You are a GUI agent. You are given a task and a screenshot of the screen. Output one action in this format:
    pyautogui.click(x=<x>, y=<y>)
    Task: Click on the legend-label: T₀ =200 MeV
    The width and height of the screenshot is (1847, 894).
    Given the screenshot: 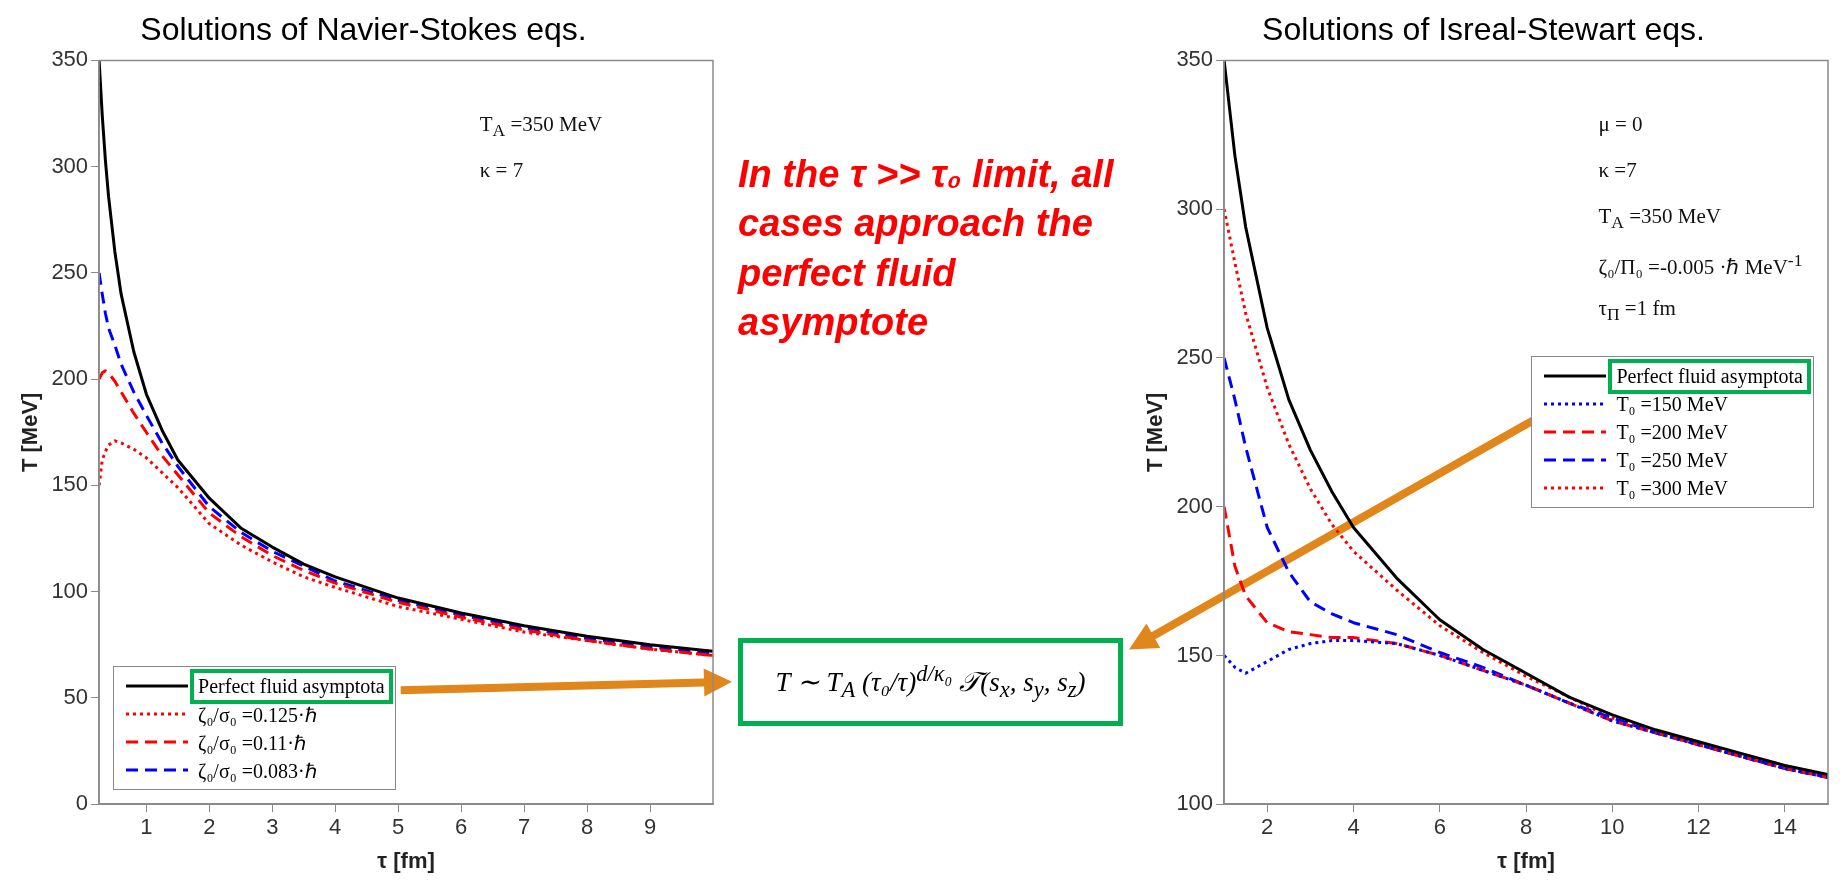 What is the action you would take?
    pyautogui.click(x=1672, y=431)
    